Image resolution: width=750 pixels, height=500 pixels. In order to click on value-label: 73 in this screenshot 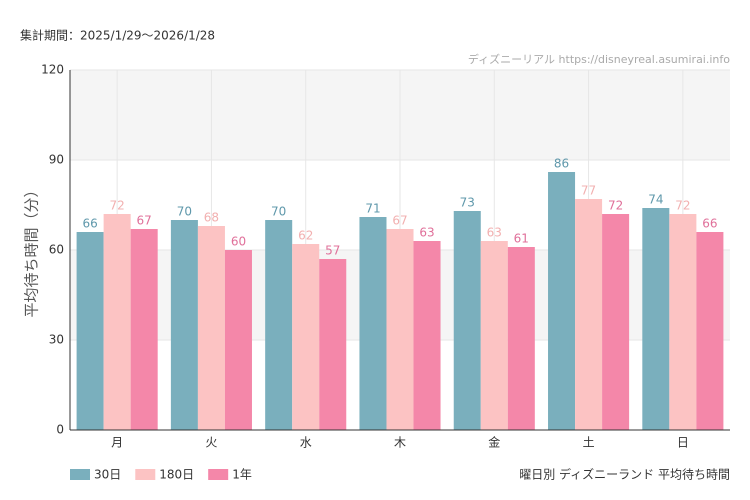, I will do `click(467, 203)`.